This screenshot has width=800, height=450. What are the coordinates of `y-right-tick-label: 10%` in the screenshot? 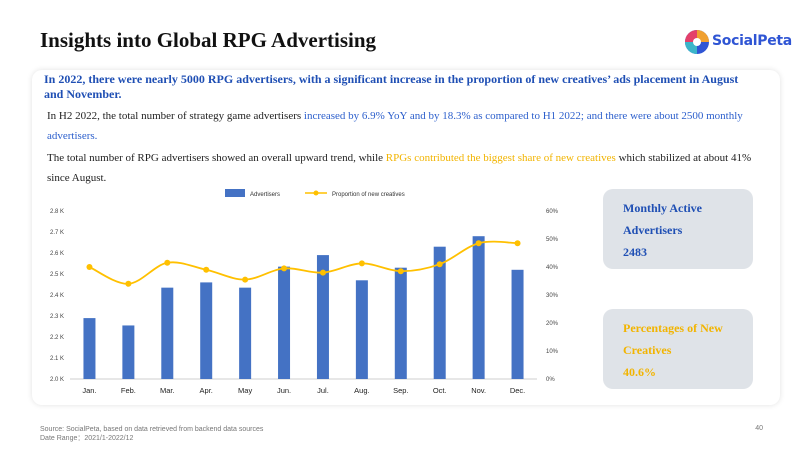 It's located at (552, 352).